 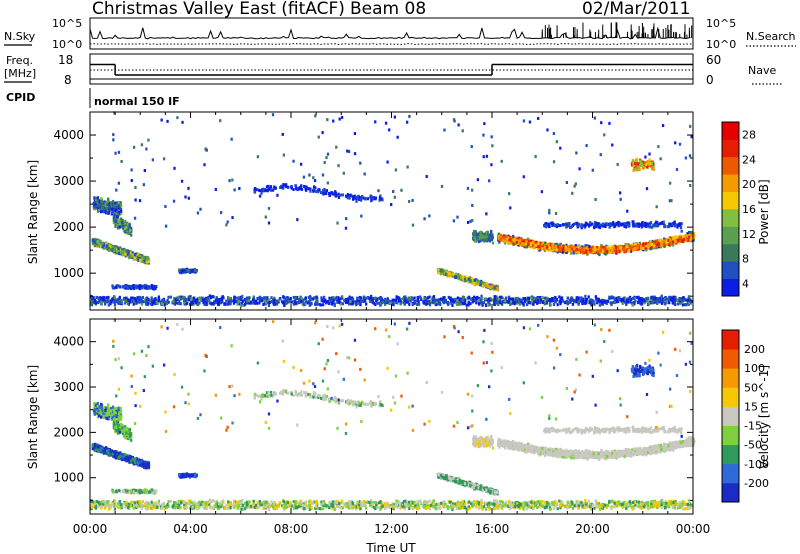 What do you see at coordinates (400, 34) in the screenshot?
I see `nsky-panel: N.Sky 10^5 10^0 10^5 10^0 N.Search` at bounding box center [400, 34].